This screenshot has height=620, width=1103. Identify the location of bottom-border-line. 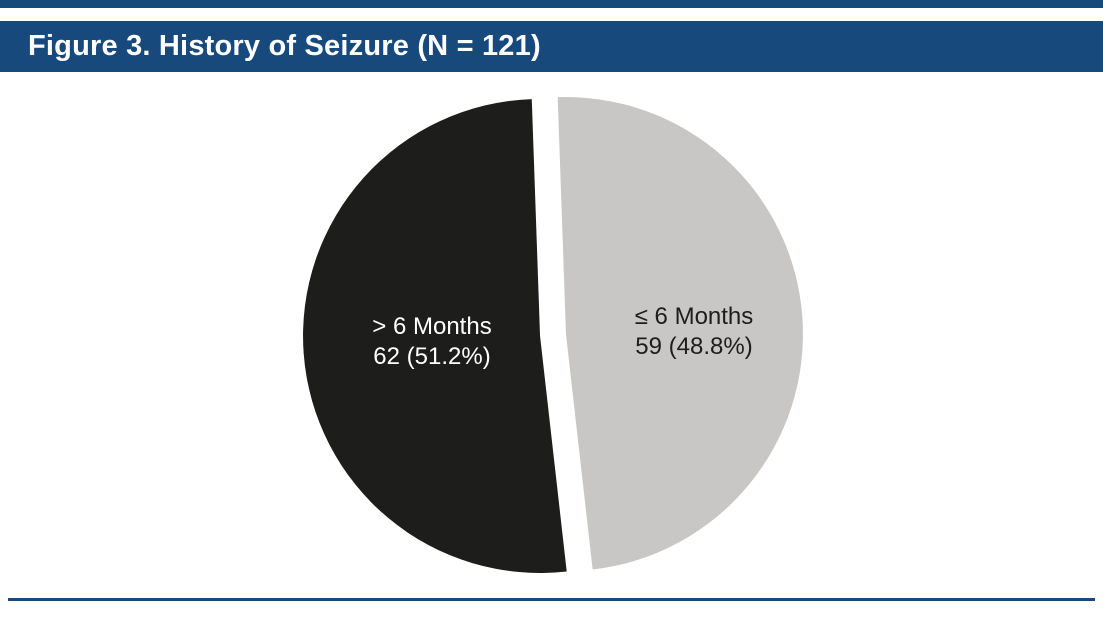
(551, 599).